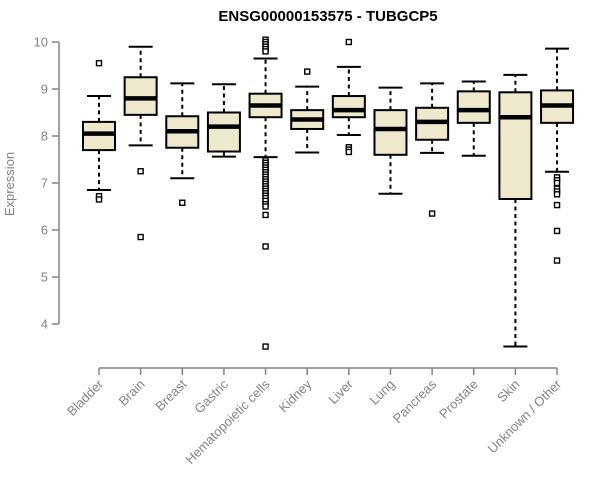 The image size is (600, 500). Describe the element at coordinates (44, 277) in the screenshot. I see `y-tick-label: 5` at that location.